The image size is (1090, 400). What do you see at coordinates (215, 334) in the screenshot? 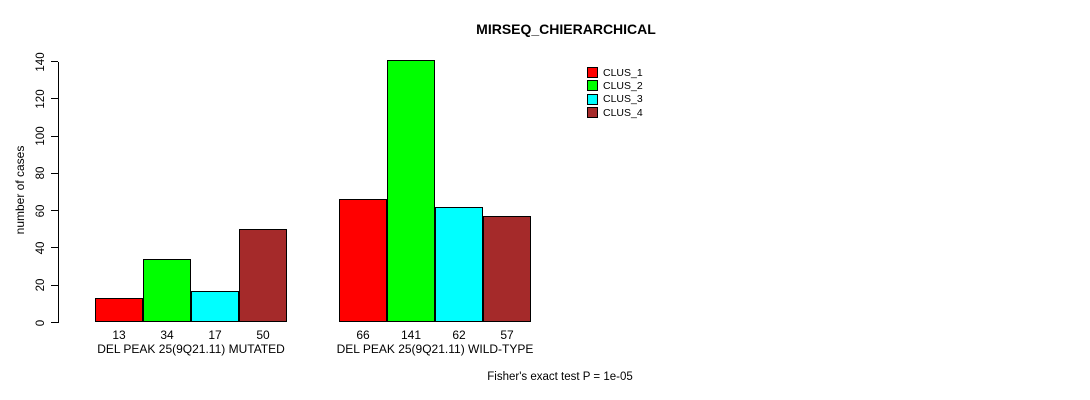
I see `bar-value-label: 17` at bounding box center [215, 334].